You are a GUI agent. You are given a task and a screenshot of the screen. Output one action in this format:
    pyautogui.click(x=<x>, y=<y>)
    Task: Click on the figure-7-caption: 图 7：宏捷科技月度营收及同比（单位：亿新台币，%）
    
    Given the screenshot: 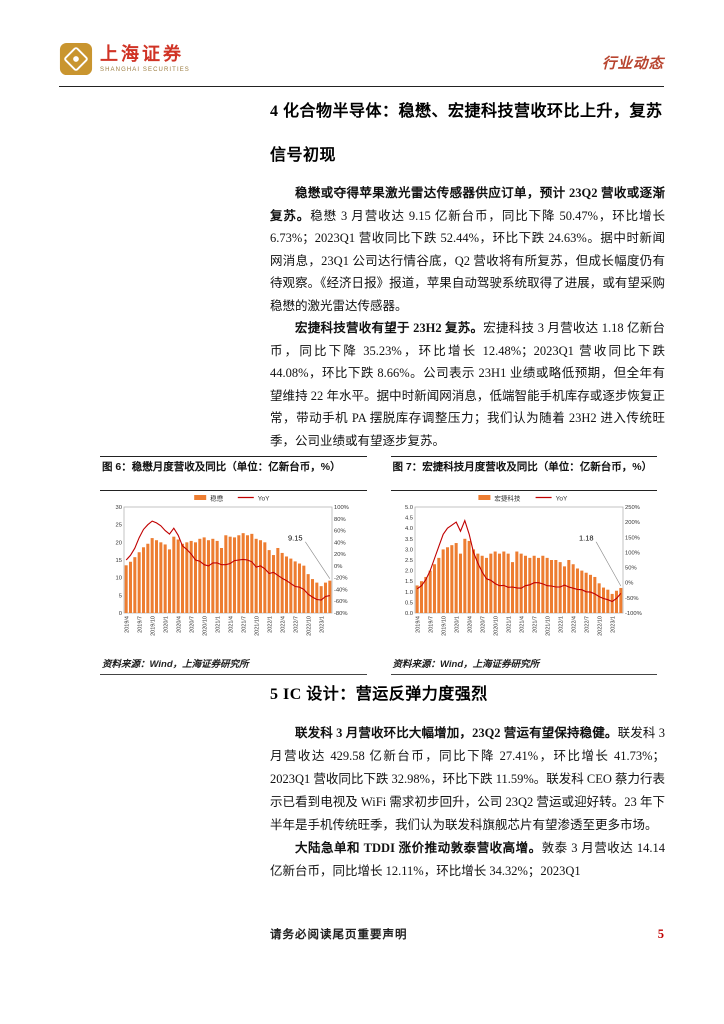 What is the action you would take?
    pyautogui.click(x=523, y=473)
    